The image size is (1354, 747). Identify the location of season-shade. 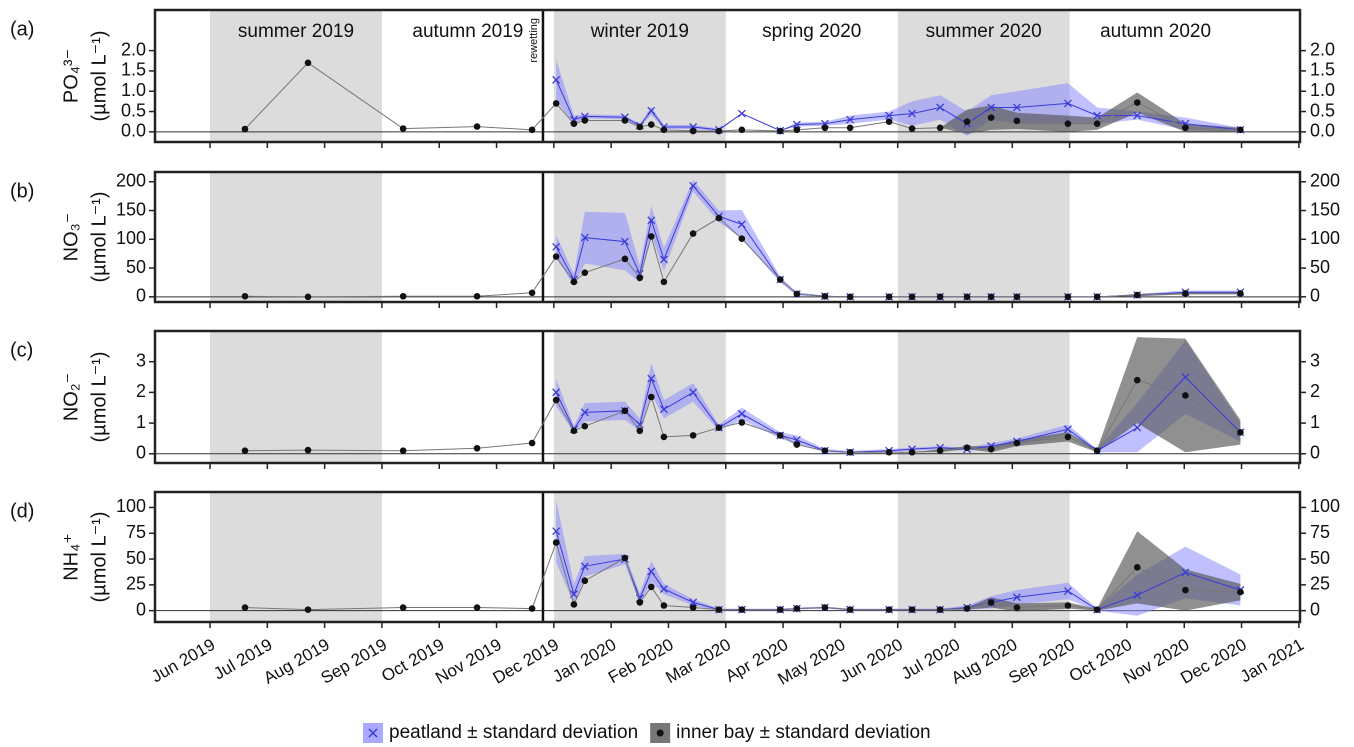
(296, 397).